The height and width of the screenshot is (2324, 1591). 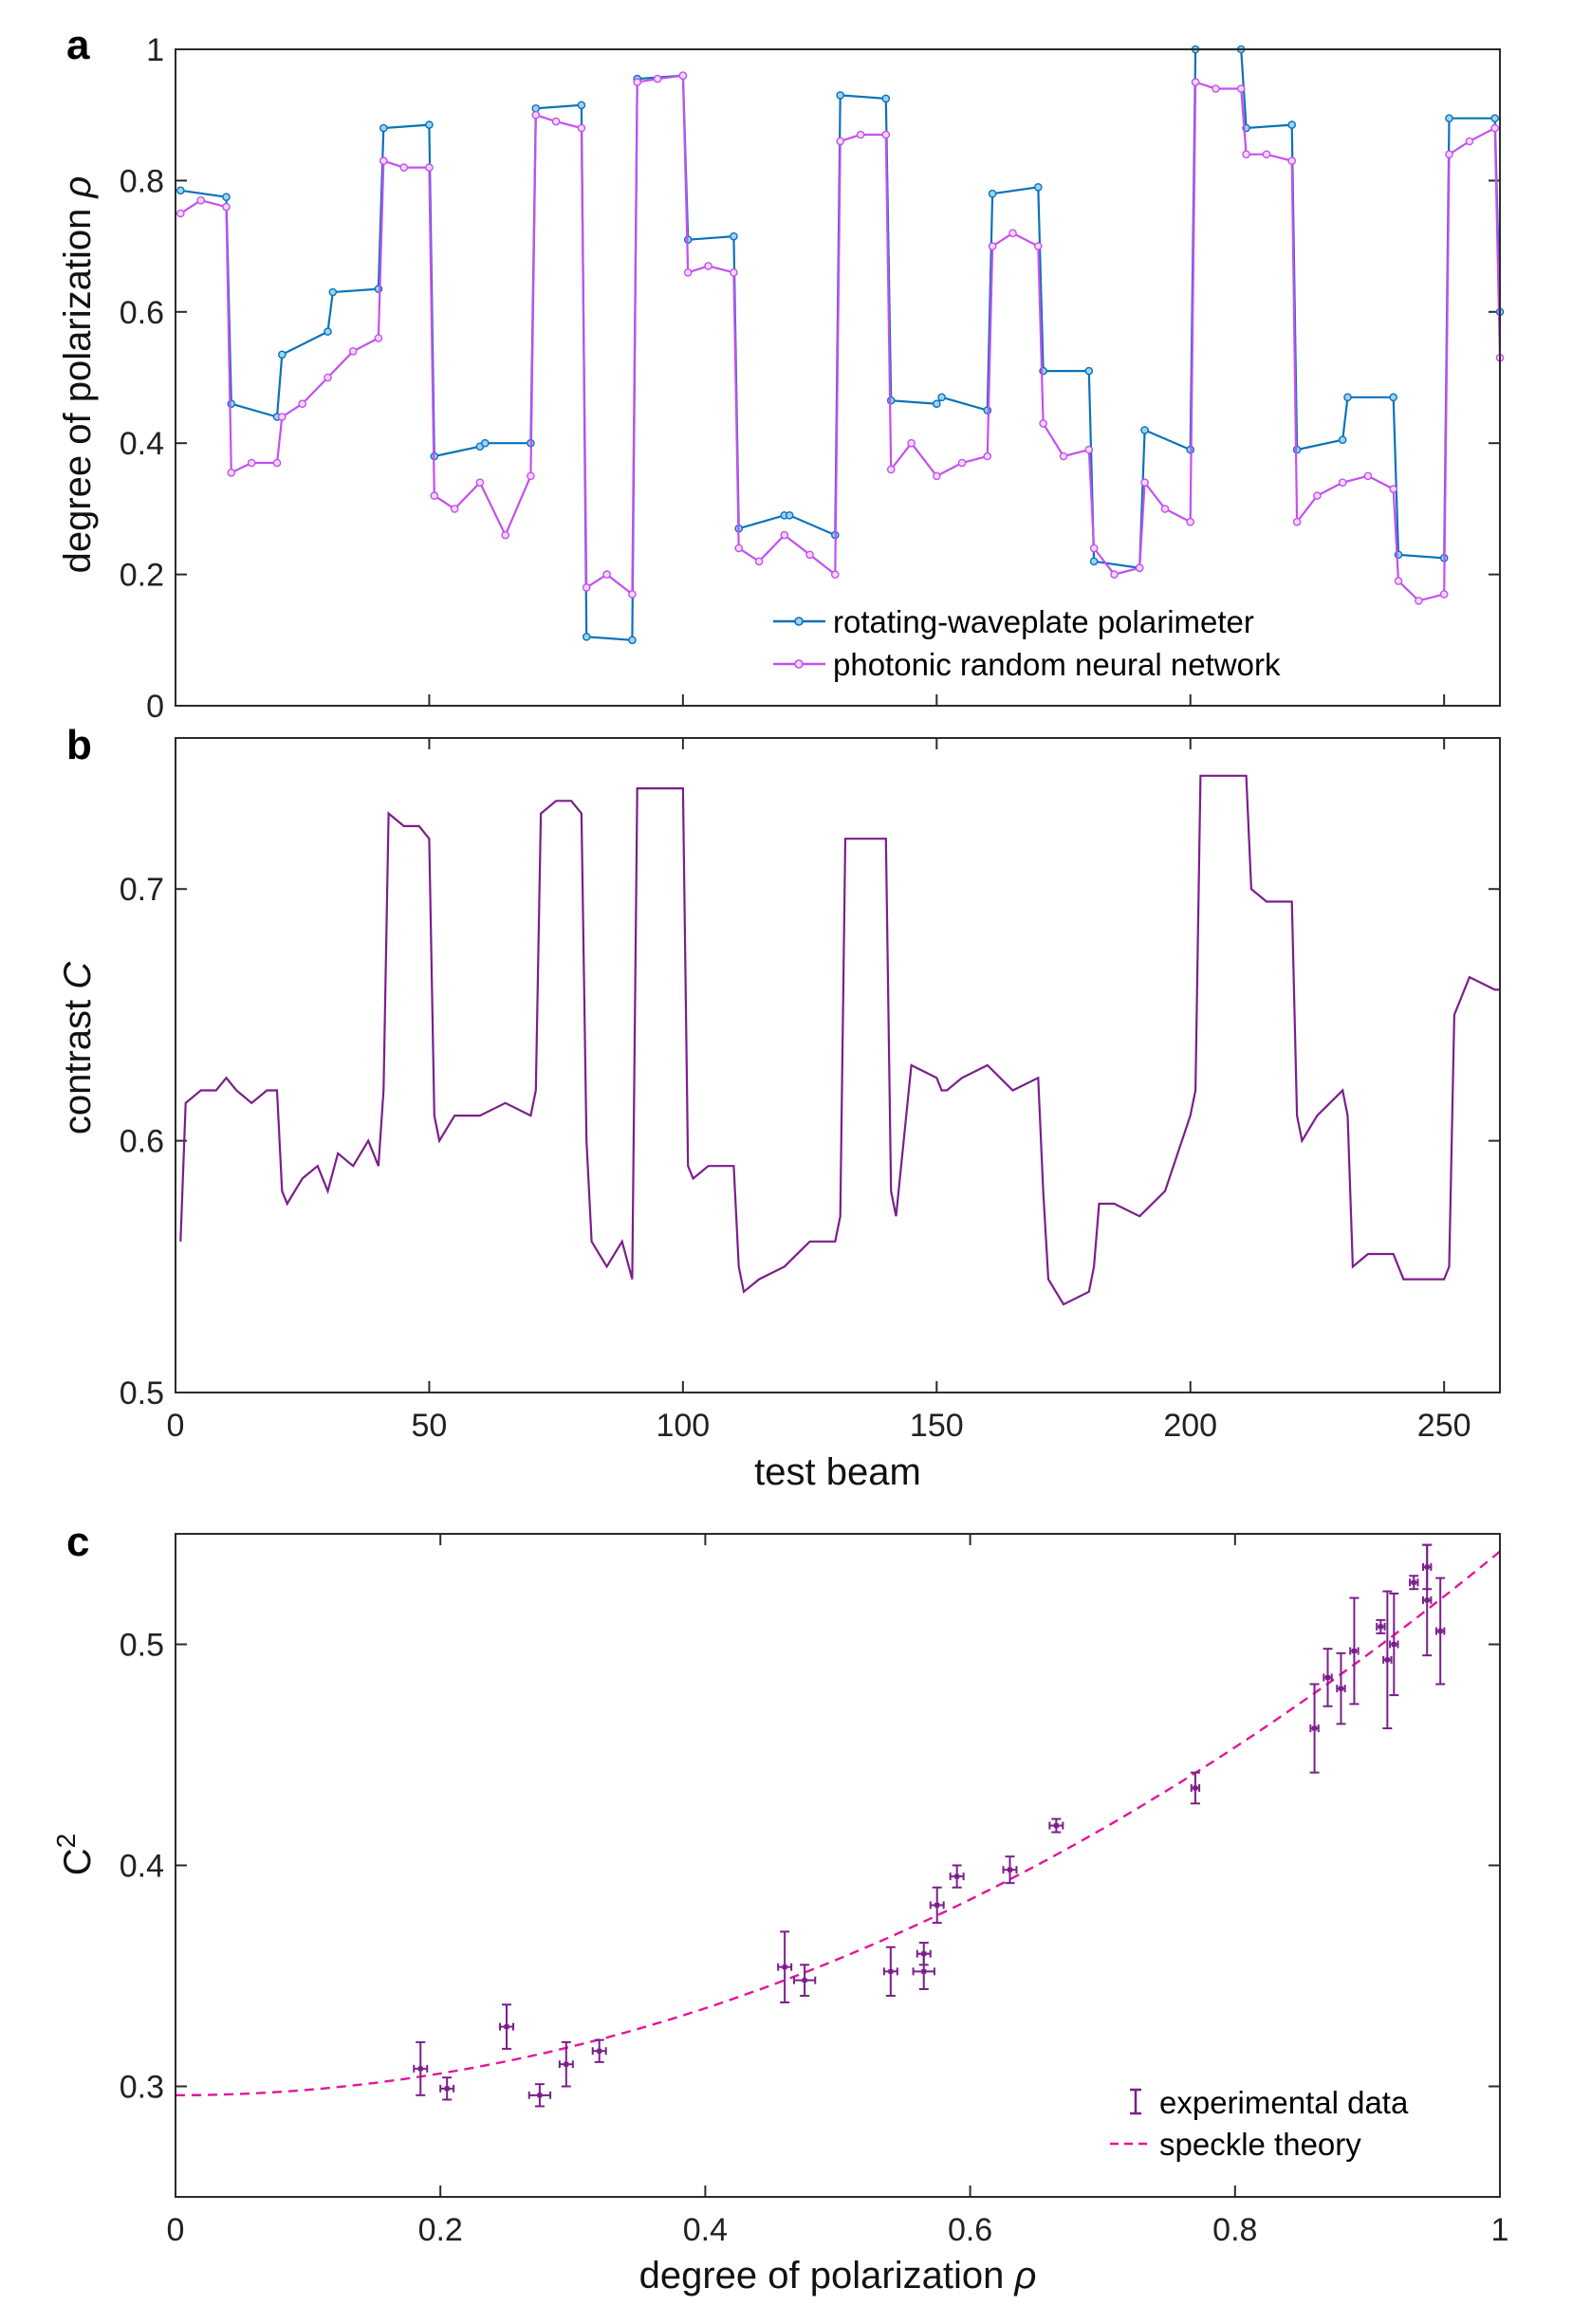 I want to click on panel-c-xtick-label-3: 0.6, so click(x=970, y=2230).